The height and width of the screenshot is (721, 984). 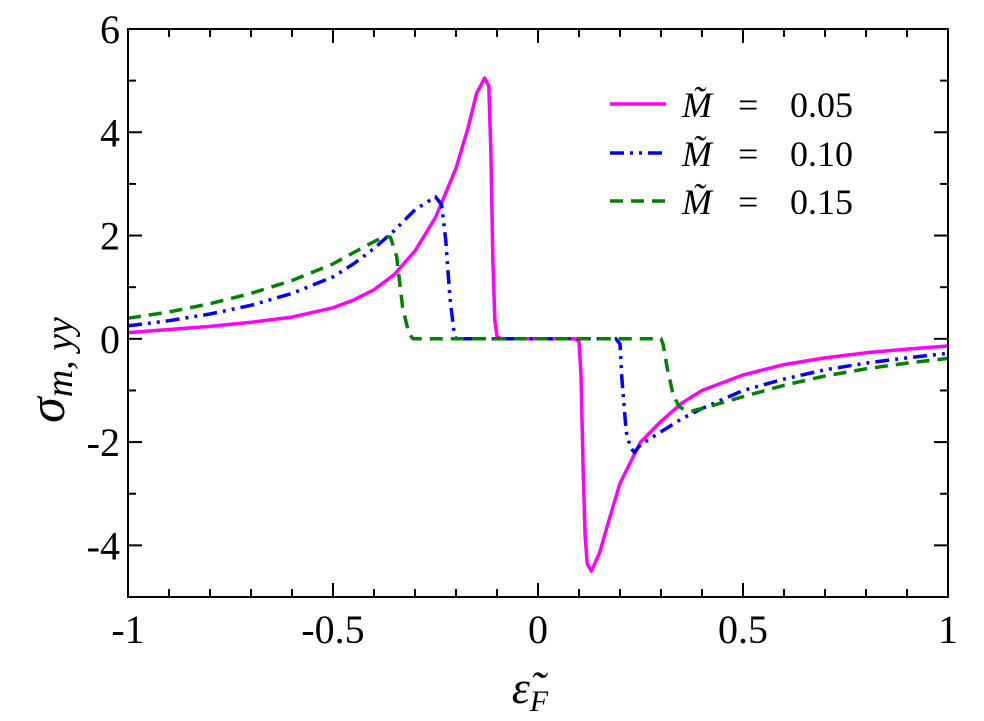 I want to click on x-tick-label: 0.5, so click(x=743, y=629).